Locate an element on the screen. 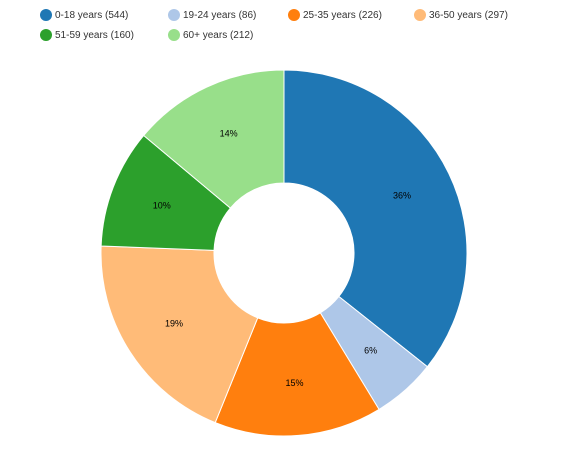  legend-item-19-24: 19-24 years (86) is located at coordinates (212, 15).